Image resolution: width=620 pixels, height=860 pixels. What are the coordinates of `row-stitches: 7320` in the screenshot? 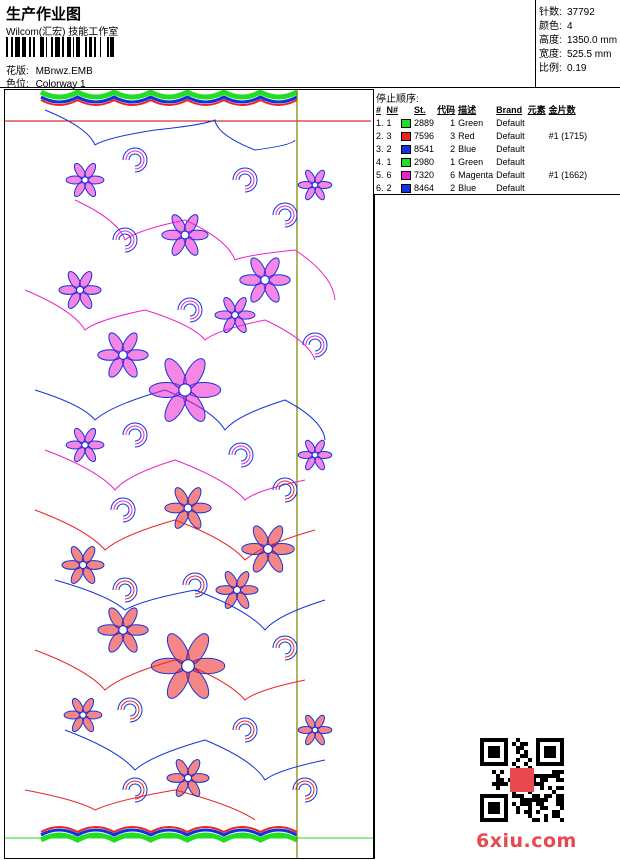 It's located at (424, 174).